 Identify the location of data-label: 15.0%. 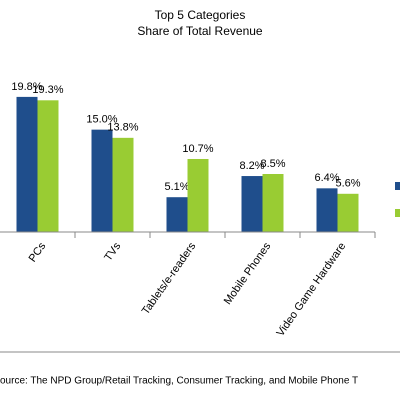
(101, 120).